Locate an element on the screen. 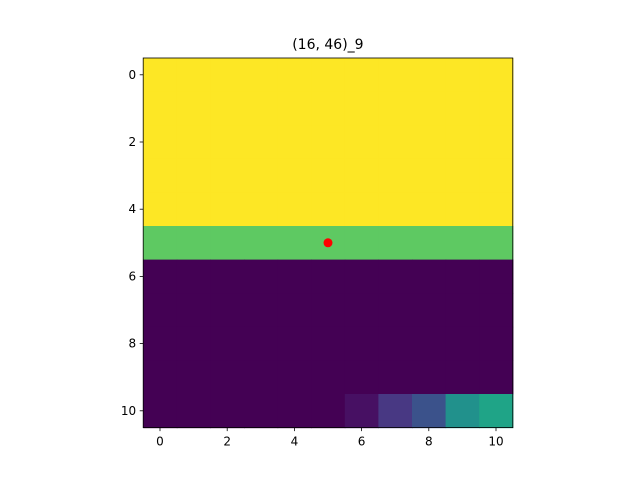 This screenshot has height=485, width=640. chart-title: (16, 46)_9 is located at coordinates (327, 45).